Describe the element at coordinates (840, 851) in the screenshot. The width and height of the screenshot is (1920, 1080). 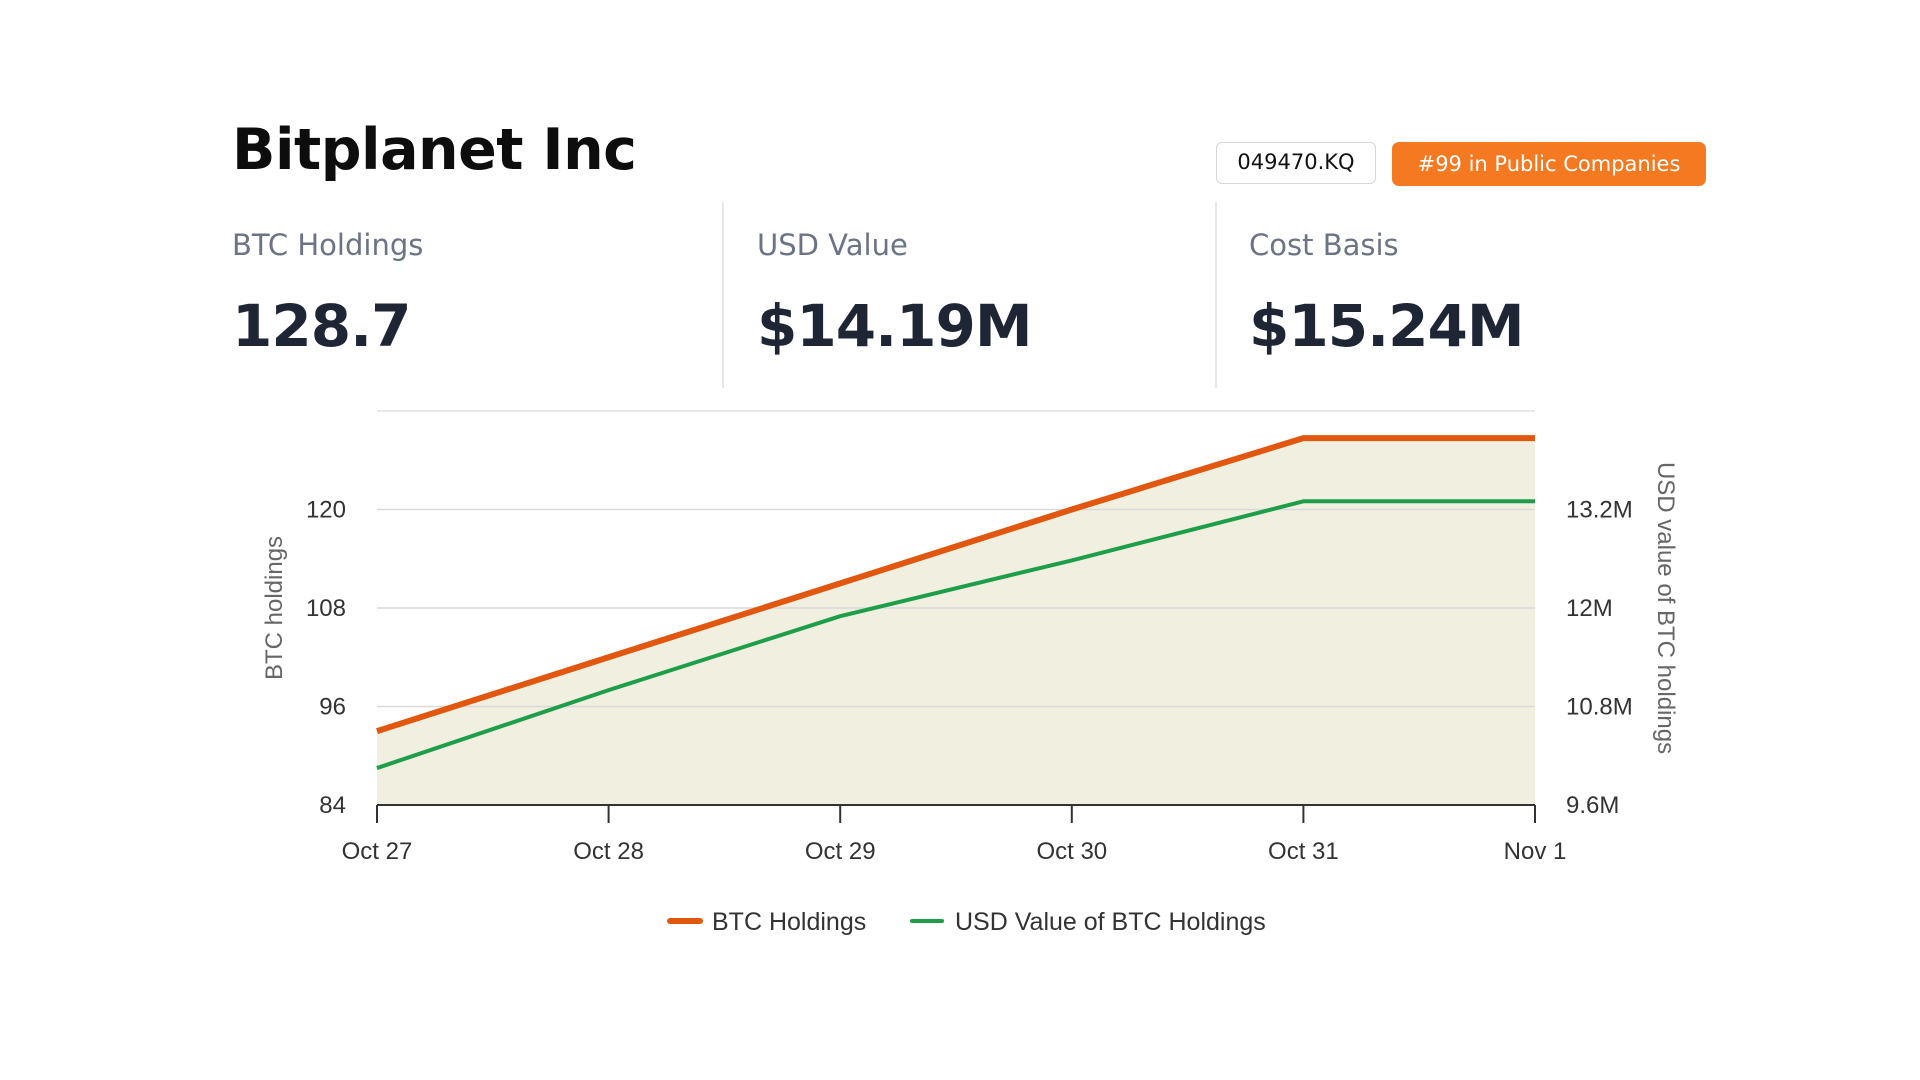
I see `x-tick-label: Oct 29` at that location.